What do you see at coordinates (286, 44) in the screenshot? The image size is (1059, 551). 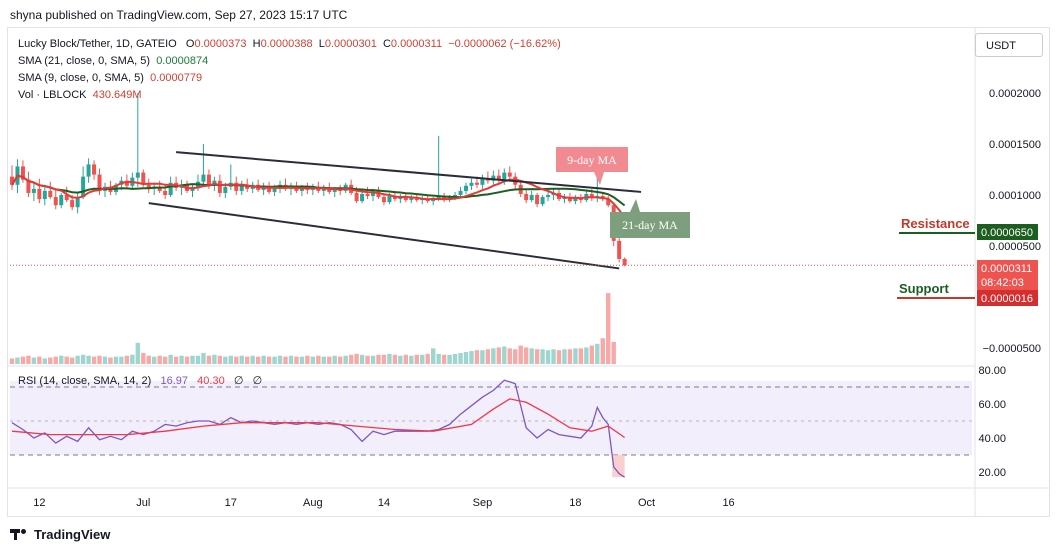 I see `high-value: 0.0000388` at bounding box center [286, 44].